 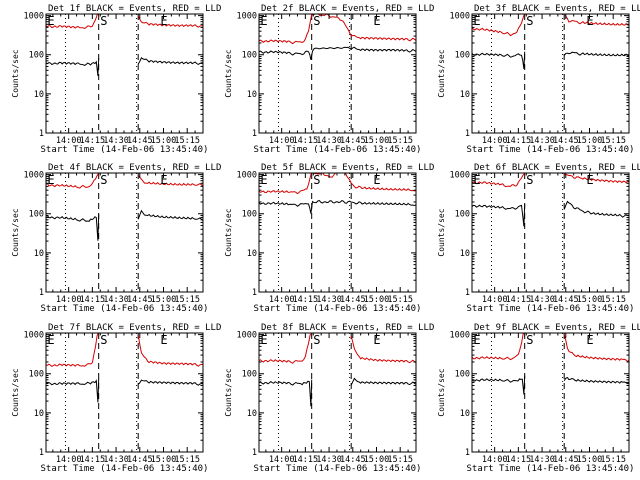 What do you see at coordinates (347, 168) in the screenshot?
I see `panel-title: Det 5f BLACK = Events, RED = LLD` at bounding box center [347, 168].